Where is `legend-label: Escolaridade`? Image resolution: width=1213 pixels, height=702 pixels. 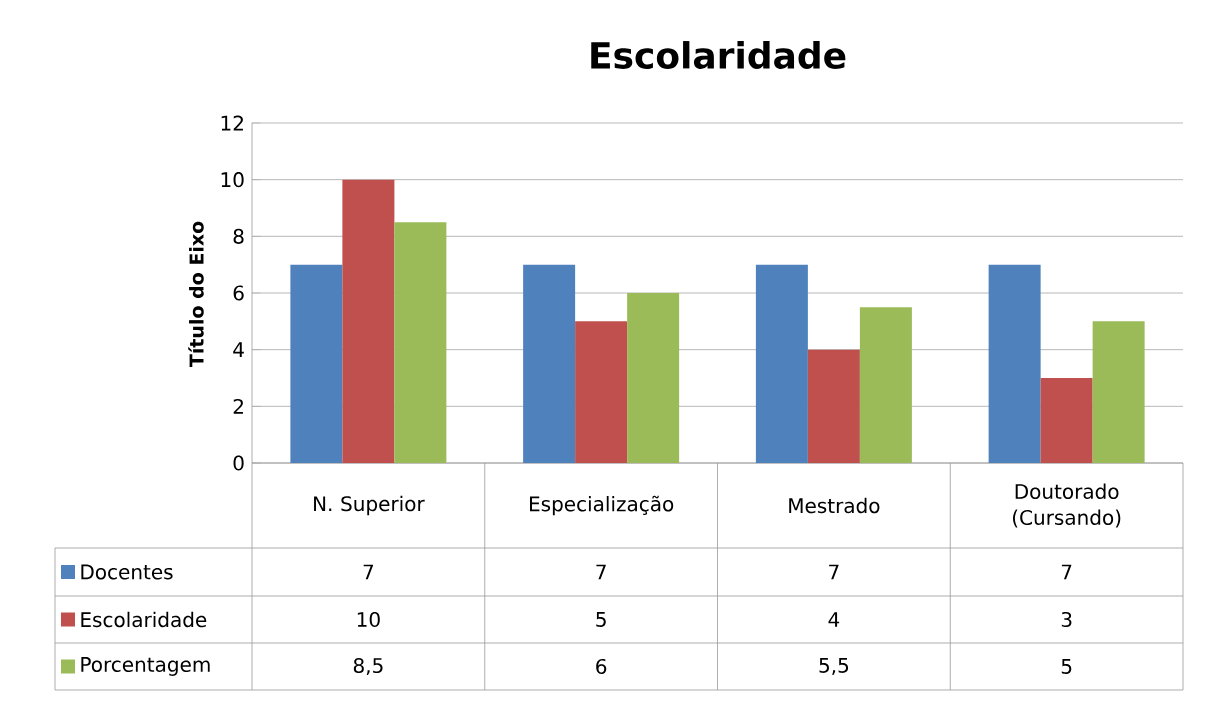 legend-label: Escolaridade is located at coordinates (144, 619).